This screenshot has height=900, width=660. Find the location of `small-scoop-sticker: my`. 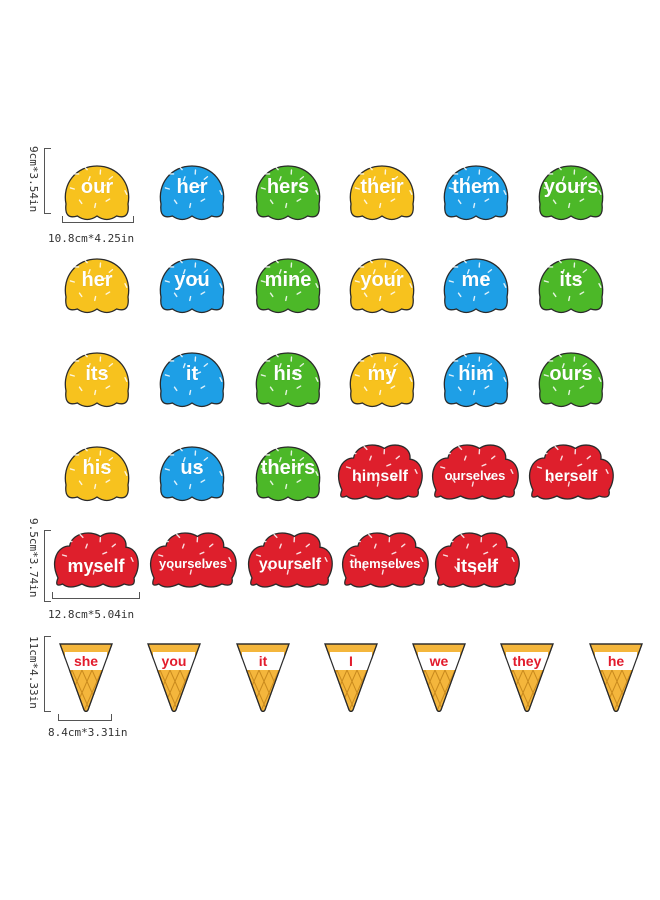

small-scoop-sticker: my is located at coordinates (382, 378).